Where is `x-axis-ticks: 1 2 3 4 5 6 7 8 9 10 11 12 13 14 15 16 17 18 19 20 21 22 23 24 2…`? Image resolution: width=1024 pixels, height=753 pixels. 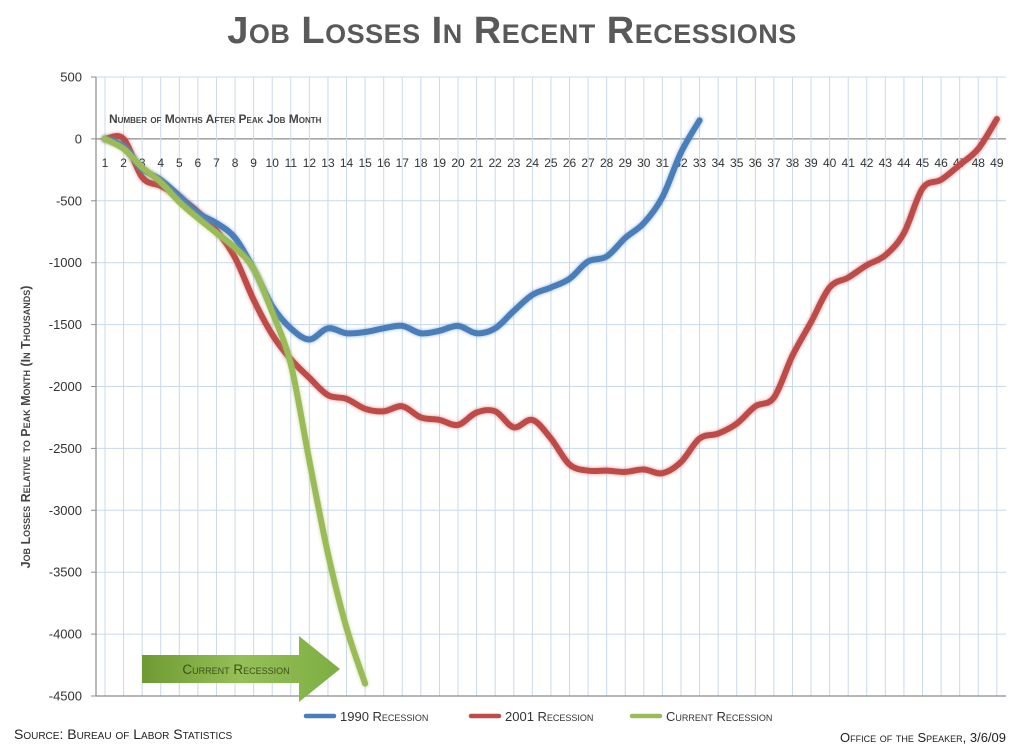
x-axis-ticks: 1 2 3 4 5 6 7 8 9 10 11 12 13 14 15 16 17 18 19 20 21 22 23 24 2… is located at coordinates (553, 163).